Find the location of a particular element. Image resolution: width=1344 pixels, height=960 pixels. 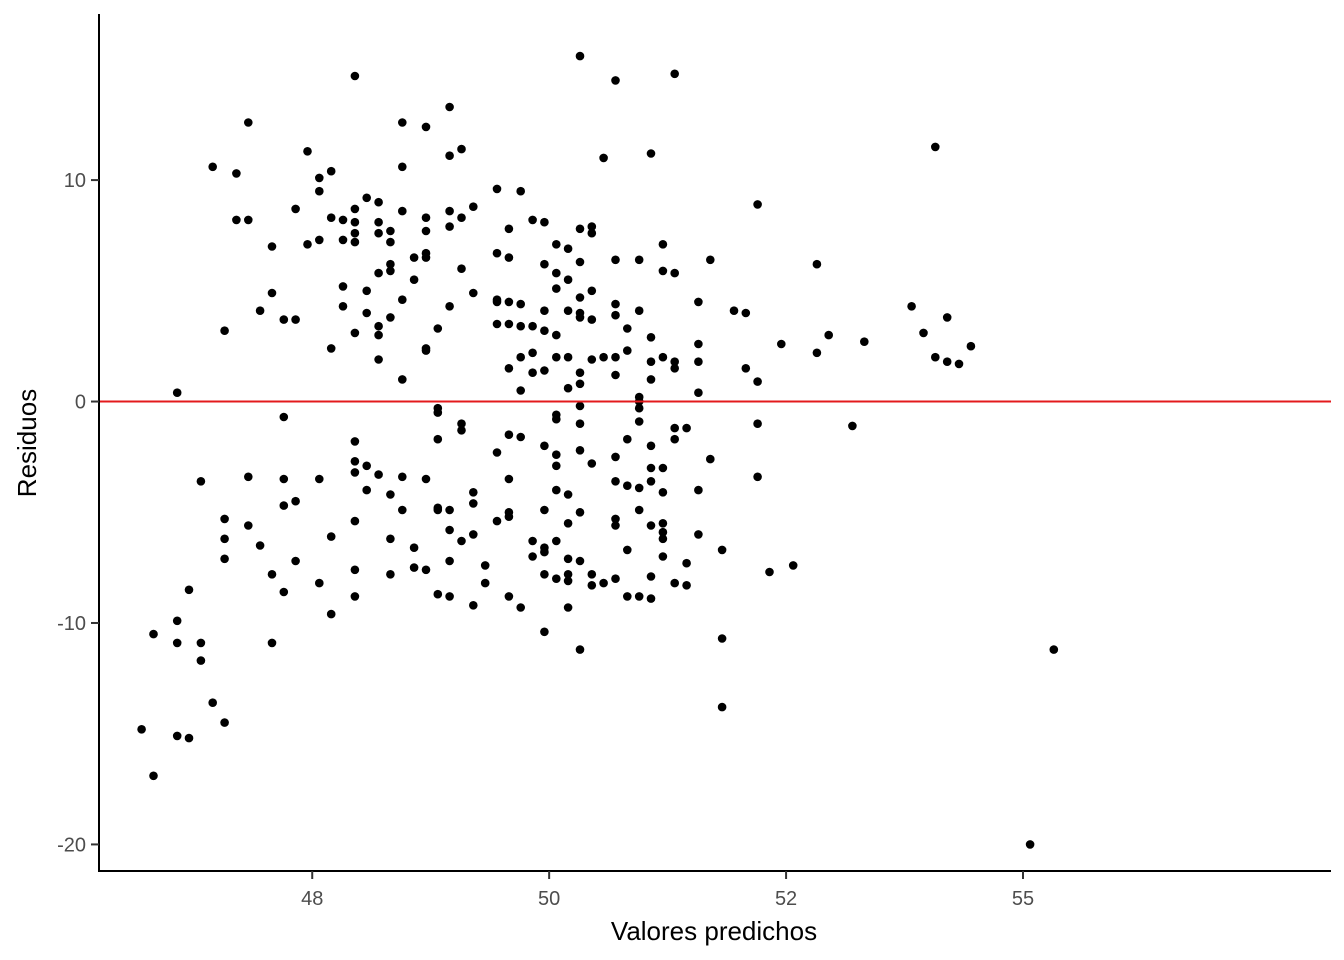

x-axis-title: Valores predichos is located at coordinates (714, 931).